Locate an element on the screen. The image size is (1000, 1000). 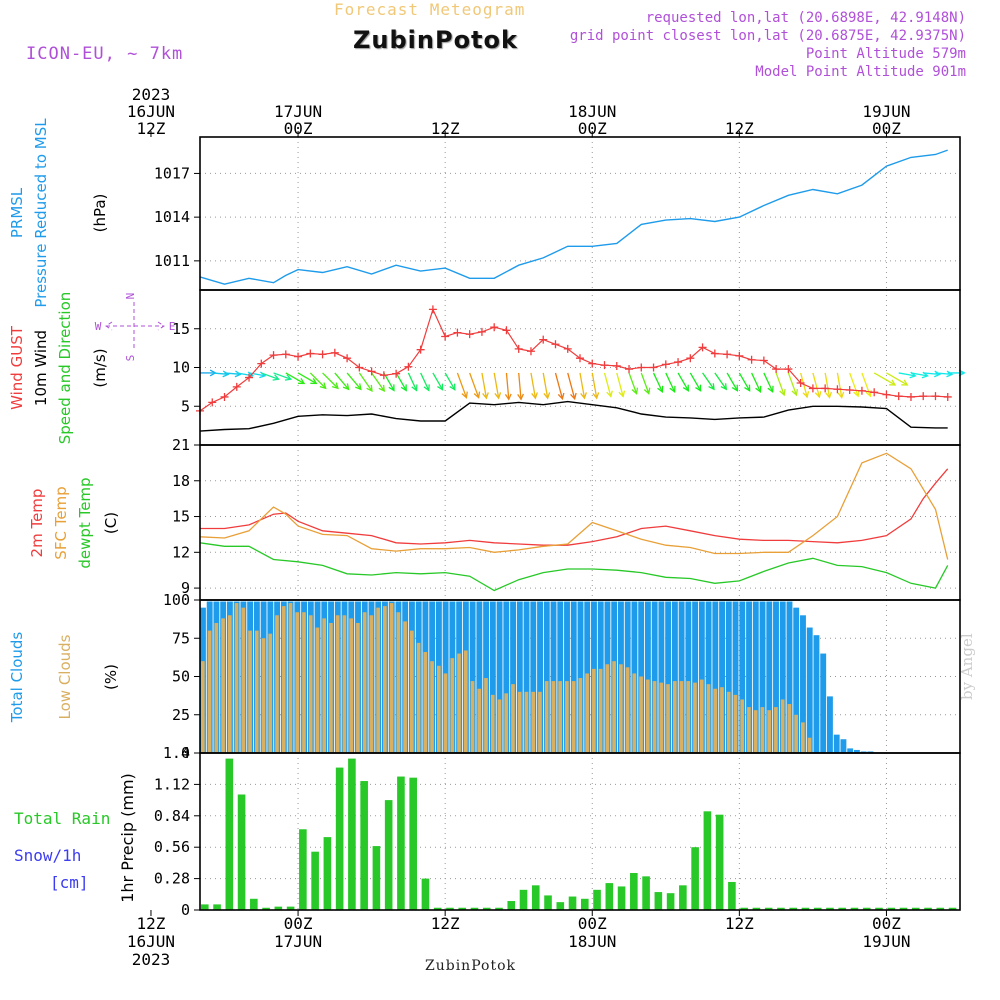
time-label-bottom: 00Z is located at coordinates (886, 923).